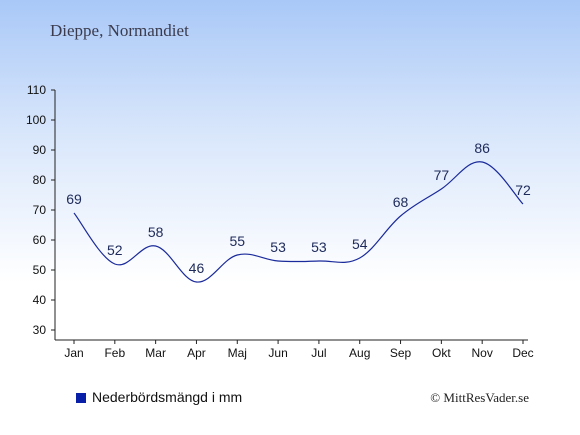 This screenshot has width=580, height=435. What do you see at coordinates (115, 250) in the screenshot?
I see `data-label: 52` at bounding box center [115, 250].